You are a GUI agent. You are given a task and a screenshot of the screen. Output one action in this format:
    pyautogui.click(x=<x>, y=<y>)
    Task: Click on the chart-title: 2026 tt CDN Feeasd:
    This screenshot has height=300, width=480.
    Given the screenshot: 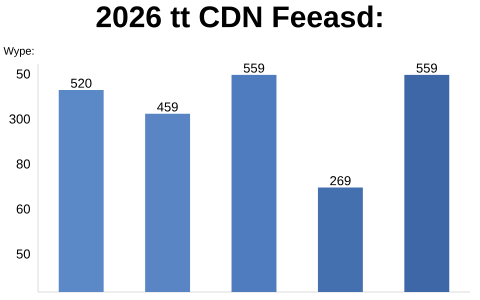 What is the action you would take?
    pyautogui.click(x=239, y=17)
    